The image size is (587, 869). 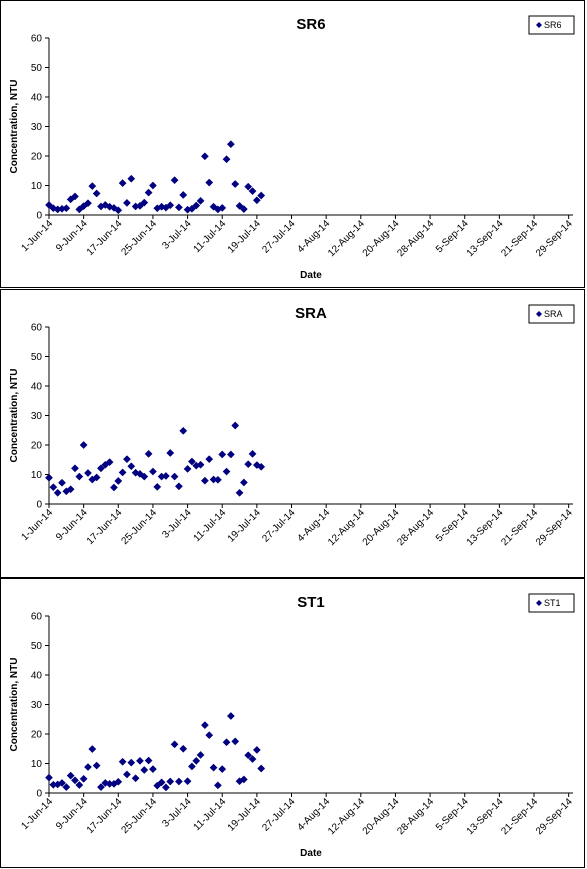 What do you see at coordinates (245, 526) in the screenshot?
I see `x-tick-label: 19-Jul-14` at bounding box center [245, 526].